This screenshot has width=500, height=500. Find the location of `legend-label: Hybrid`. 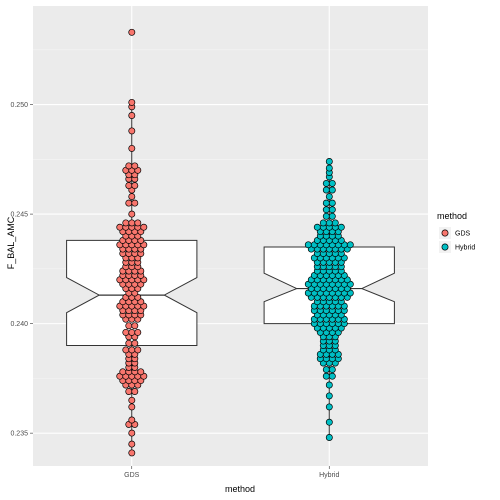

legend-label: Hybrid is located at coordinates (465, 248).